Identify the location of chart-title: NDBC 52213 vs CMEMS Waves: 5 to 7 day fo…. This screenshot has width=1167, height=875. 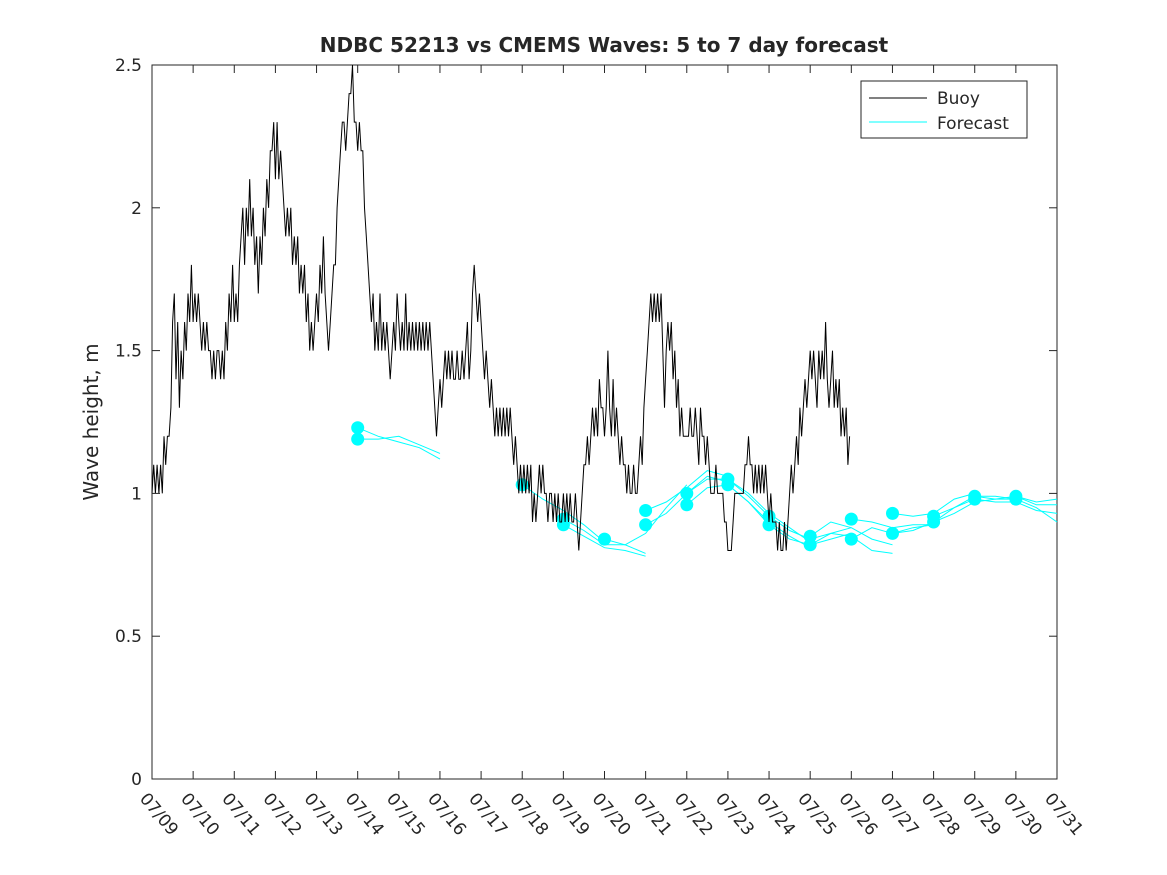
(604, 45).